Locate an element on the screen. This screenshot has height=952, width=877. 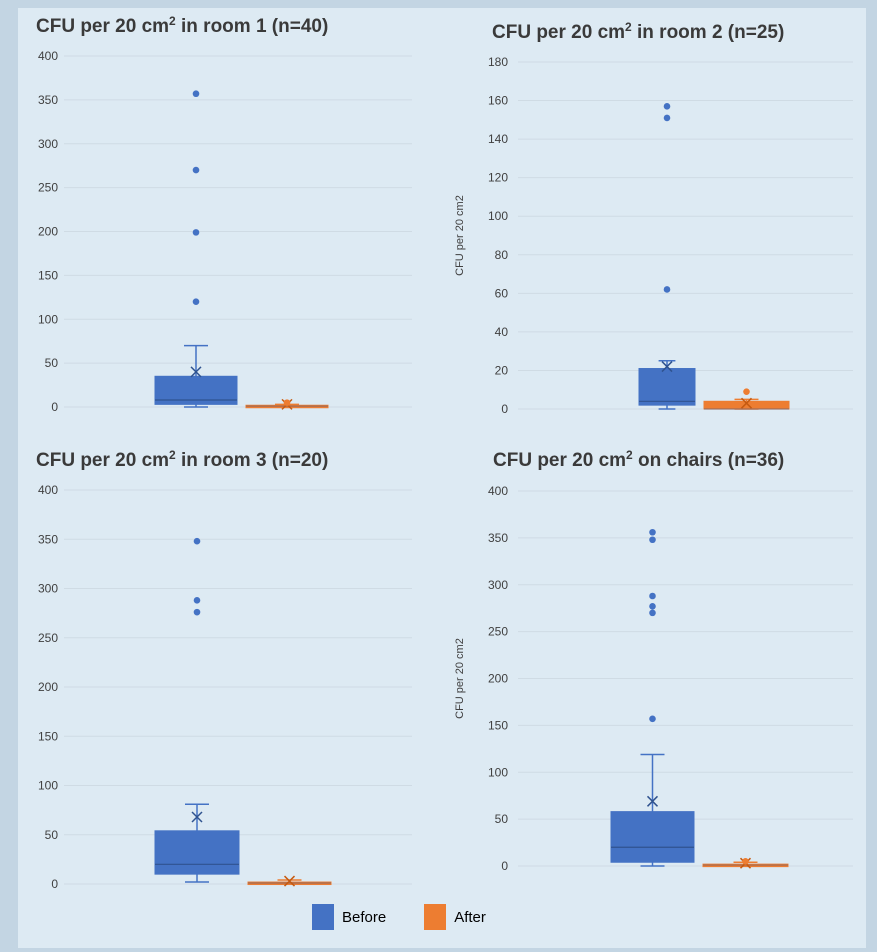
legend-label-after: After is located at coordinates (470, 917).